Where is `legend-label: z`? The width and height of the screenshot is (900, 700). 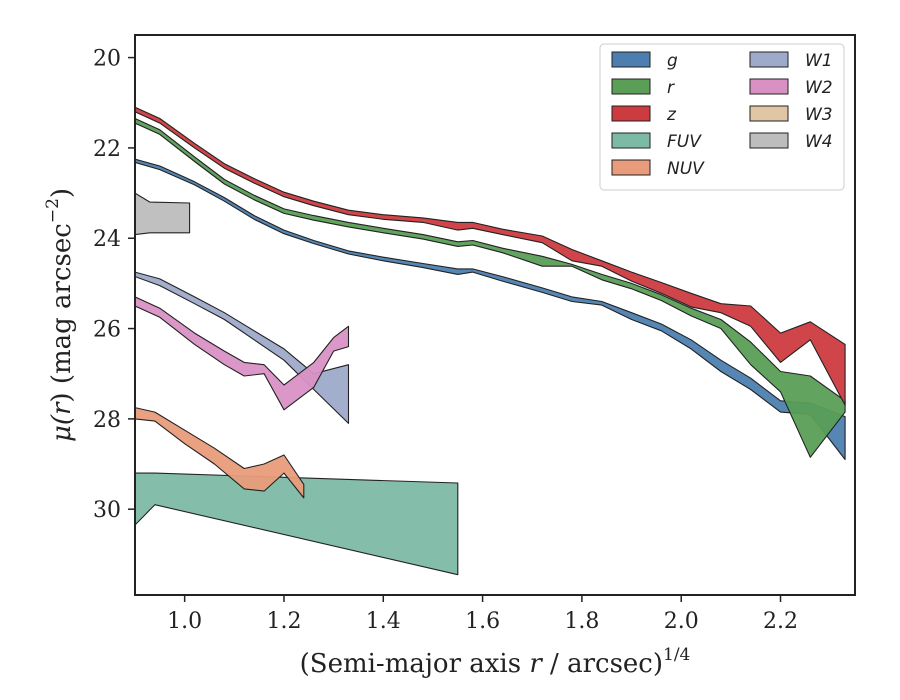
legend-label: z is located at coordinates (671, 115).